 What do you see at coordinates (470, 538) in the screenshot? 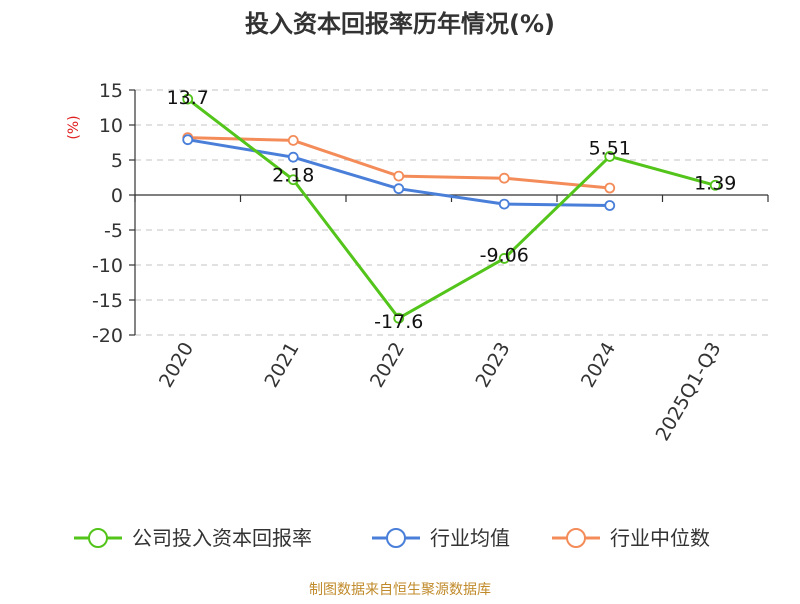
I see `legend-label: 行业均值` at bounding box center [470, 538].